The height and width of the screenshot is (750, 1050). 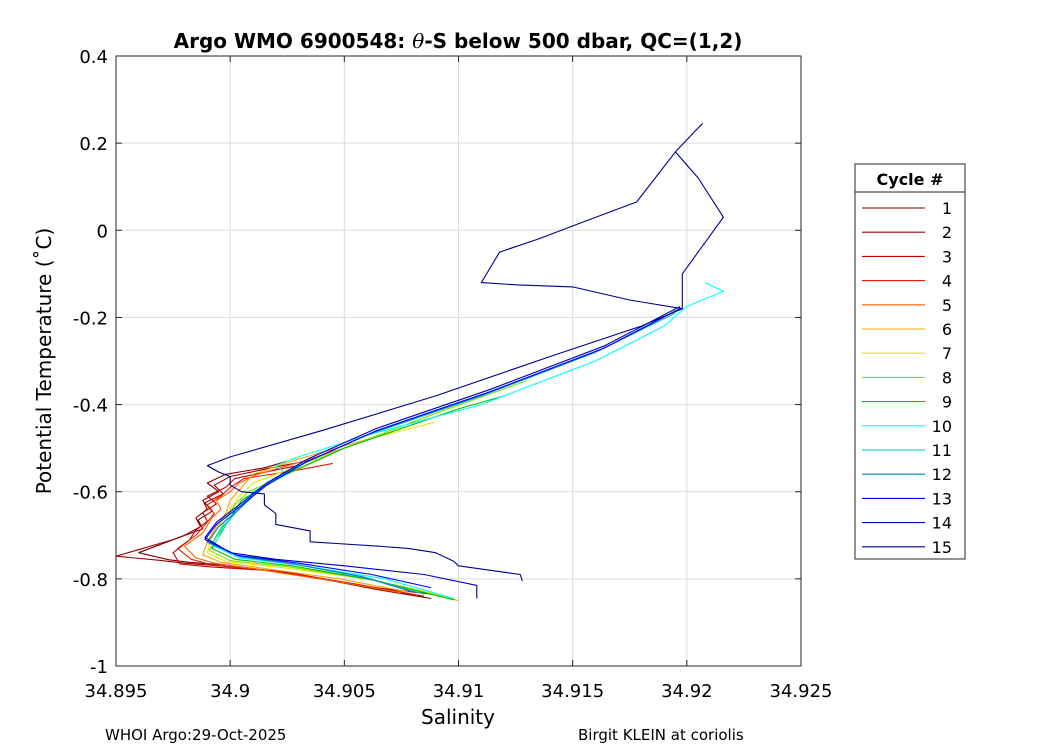 I want to click on y-tick-label: -0.8, so click(x=90, y=580).